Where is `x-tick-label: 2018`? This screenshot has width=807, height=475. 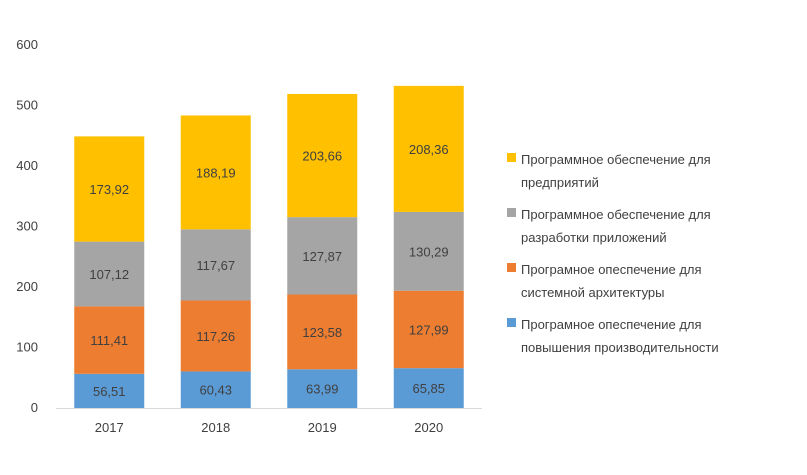 x-tick-label: 2018 is located at coordinates (215, 427).